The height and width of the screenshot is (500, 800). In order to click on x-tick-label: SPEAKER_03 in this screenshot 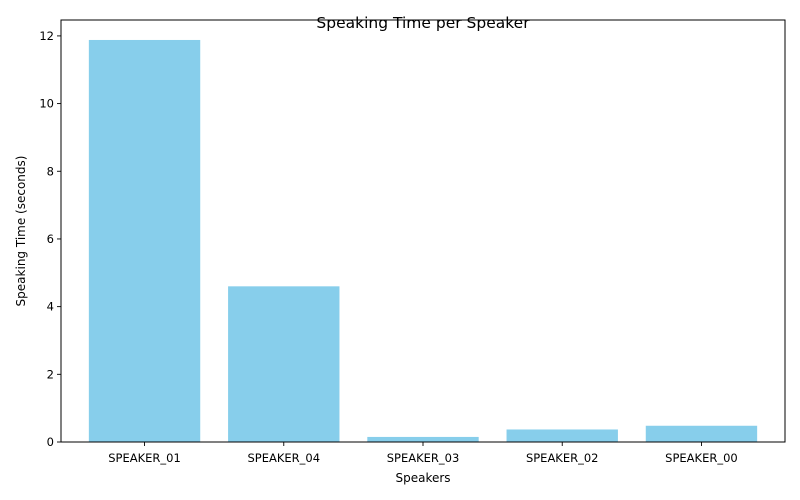, I will do `click(423, 458)`.